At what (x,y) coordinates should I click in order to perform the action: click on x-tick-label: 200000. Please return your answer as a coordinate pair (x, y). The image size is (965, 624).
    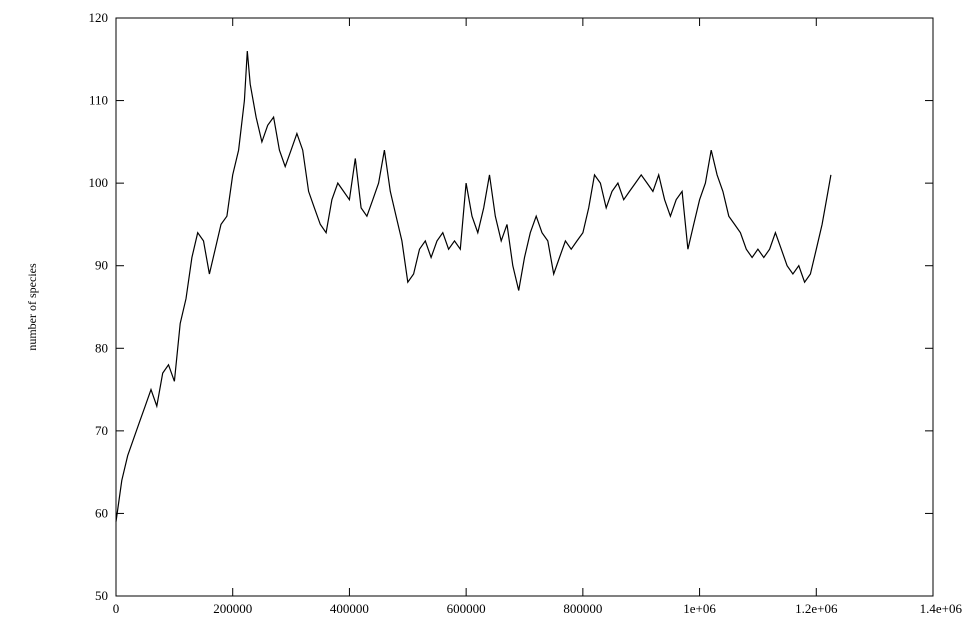
    Looking at the image, I should click on (232, 608).